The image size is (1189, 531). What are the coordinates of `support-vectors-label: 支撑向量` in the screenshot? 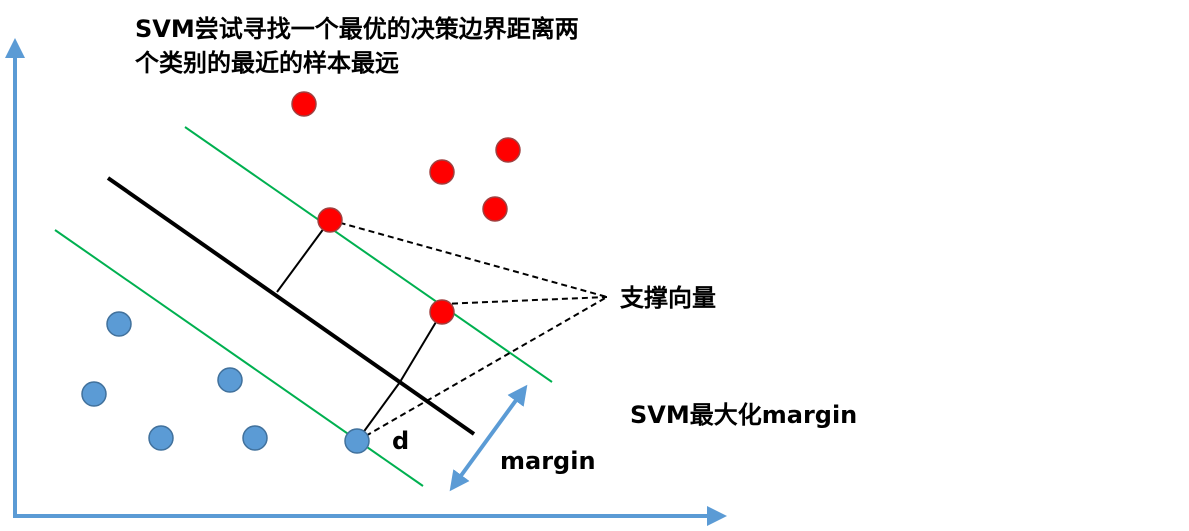 It's located at (668, 298).